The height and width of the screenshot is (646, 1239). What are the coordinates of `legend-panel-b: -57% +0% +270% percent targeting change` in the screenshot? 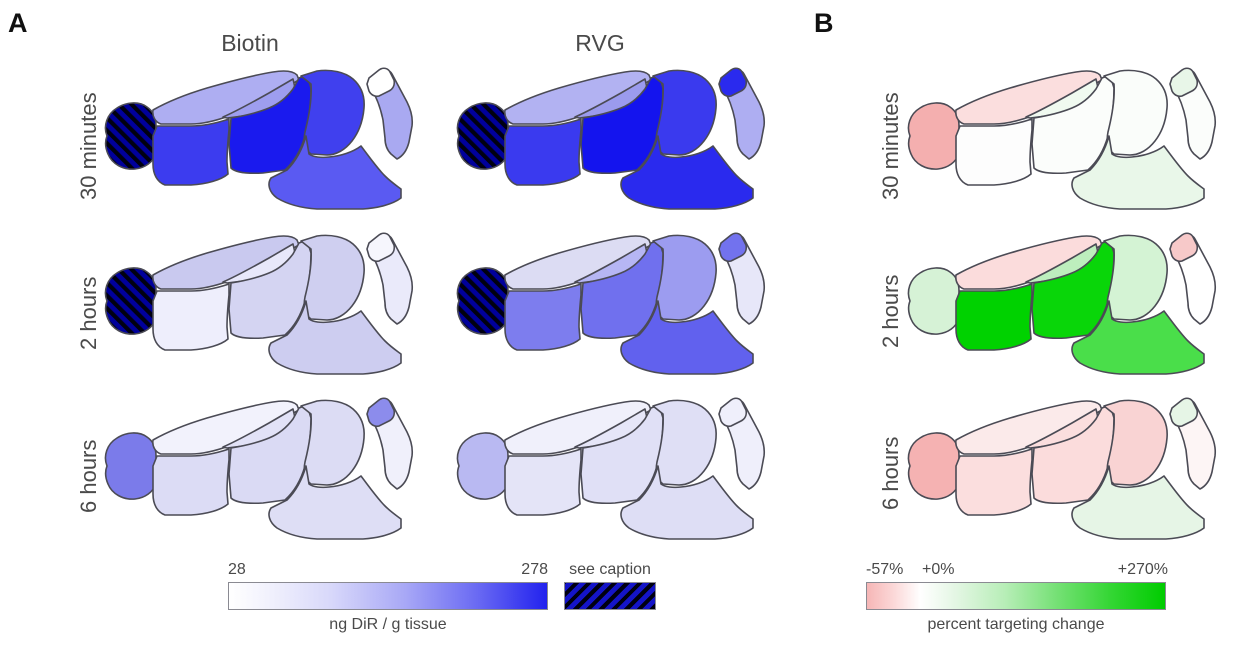 It's located at (1017, 598).